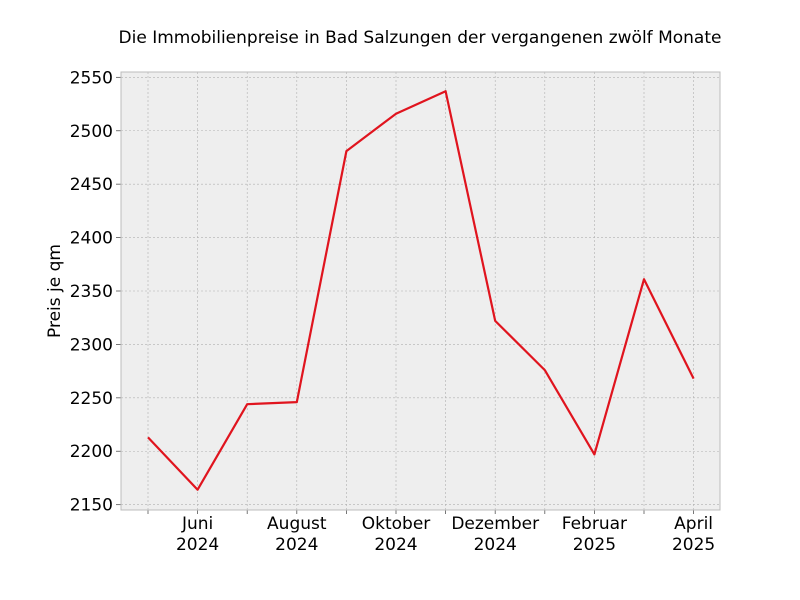 The height and width of the screenshot is (600, 800). What do you see at coordinates (91, 132) in the screenshot?
I see `y-tick-label: 2500` at bounding box center [91, 132].